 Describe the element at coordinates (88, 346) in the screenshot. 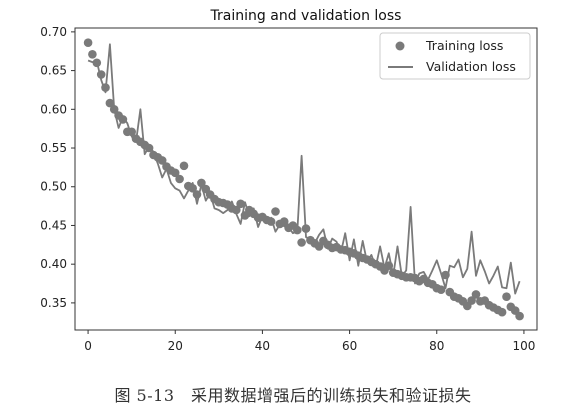

I see `x-tick-label: 0` at that location.